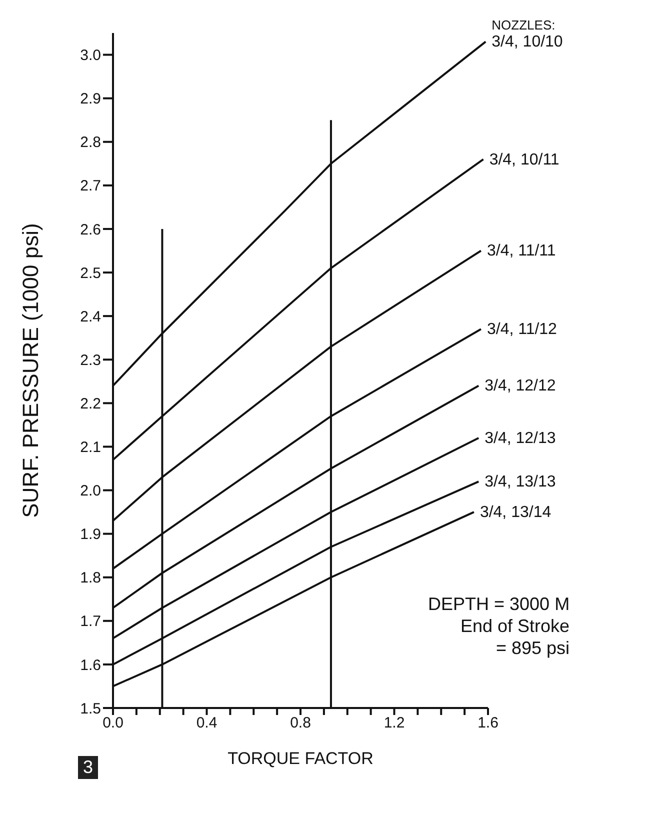  I want to click on y-tick-label: 2.8, so click(90, 143).